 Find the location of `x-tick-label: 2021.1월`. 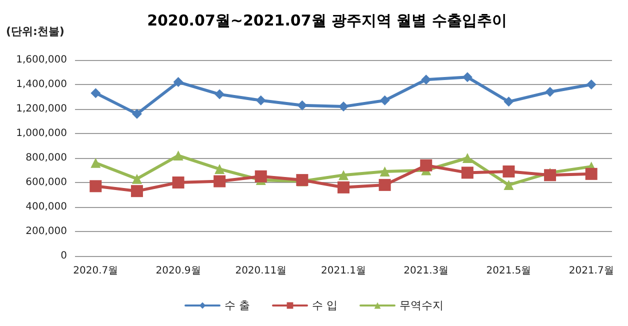

x-tick-label: 2021.1월 is located at coordinates (343, 271).